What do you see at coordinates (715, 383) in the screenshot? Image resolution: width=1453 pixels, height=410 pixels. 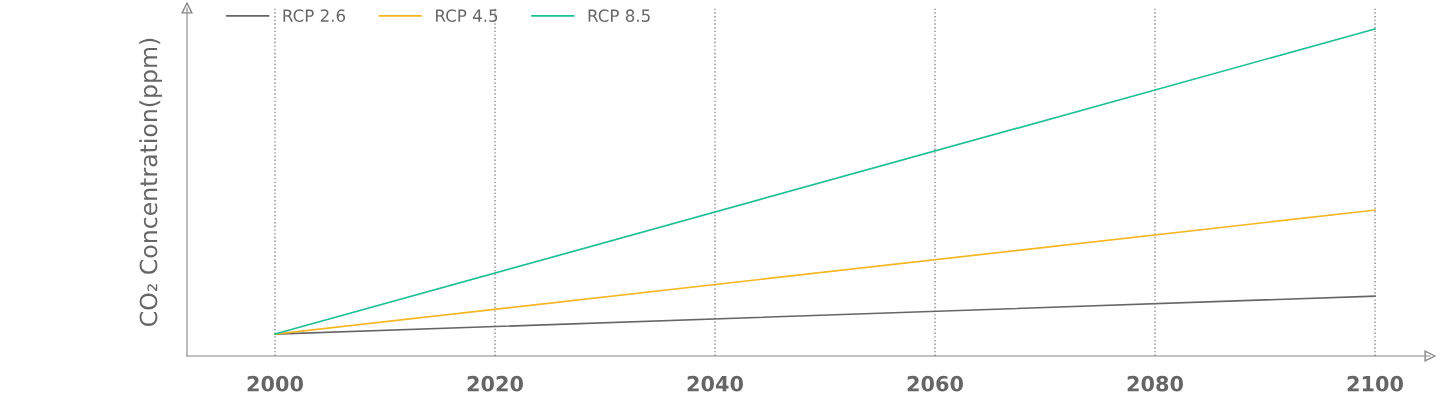 I see `x-tick-label: 2040` at bounding box center [715, 383].